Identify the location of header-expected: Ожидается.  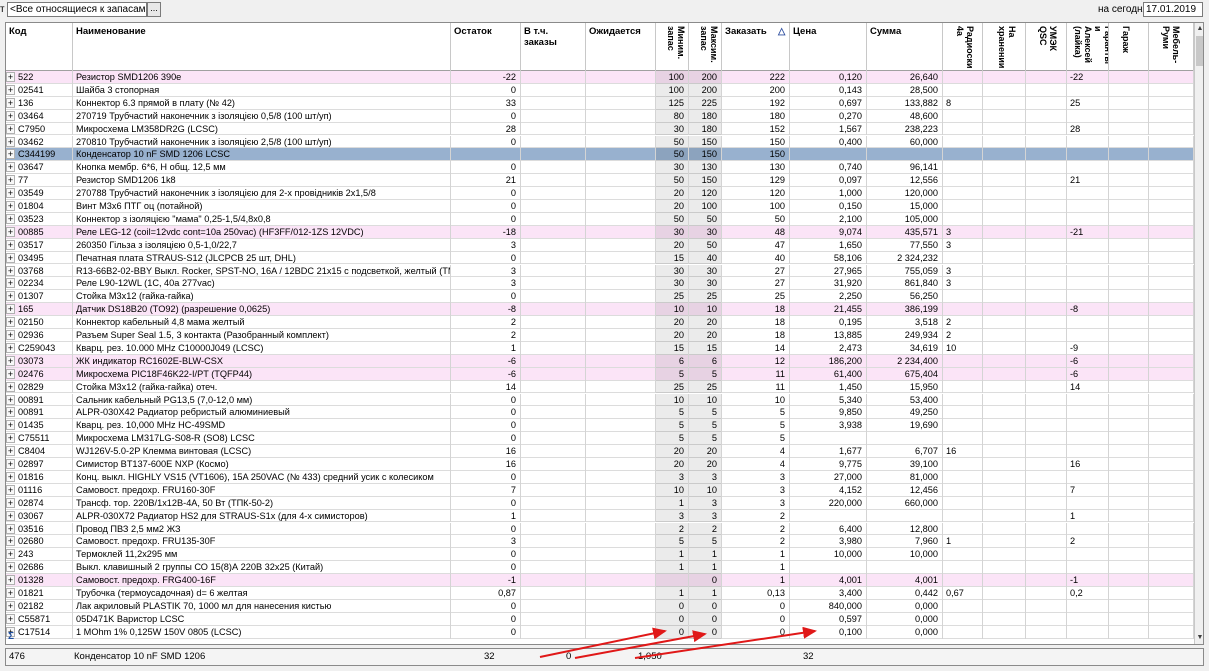
(621, 47).